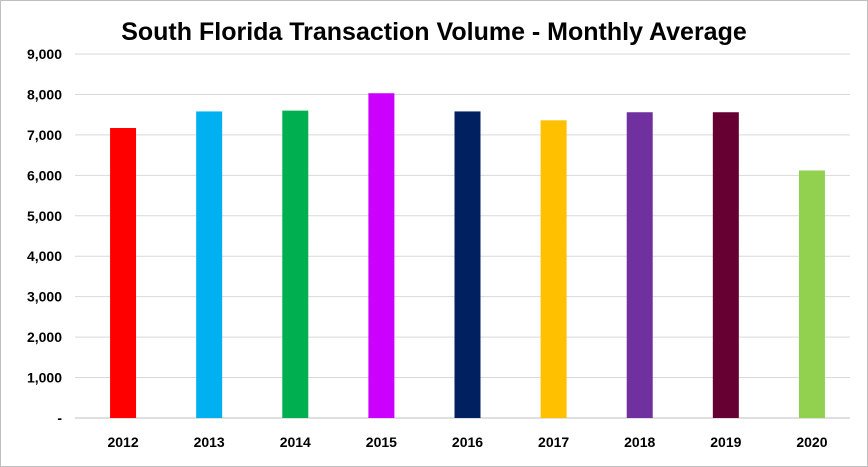  I want to click on y-tick-label: 8,000, so click(44, 94).